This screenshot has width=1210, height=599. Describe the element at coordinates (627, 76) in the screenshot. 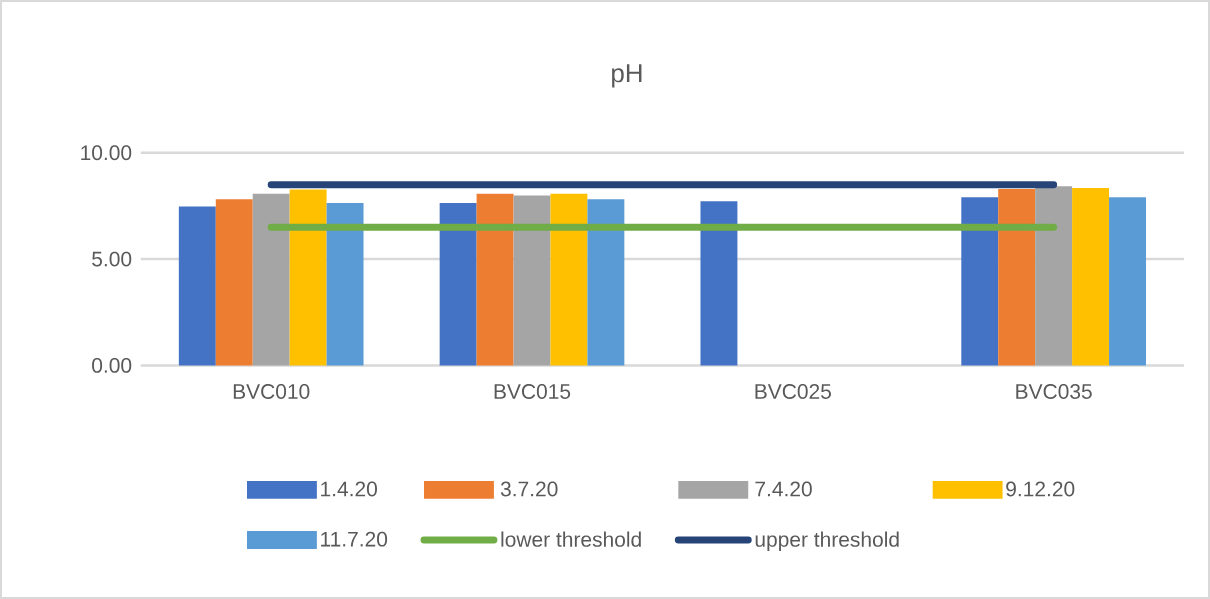

I see `chart-title: pH` at that location.